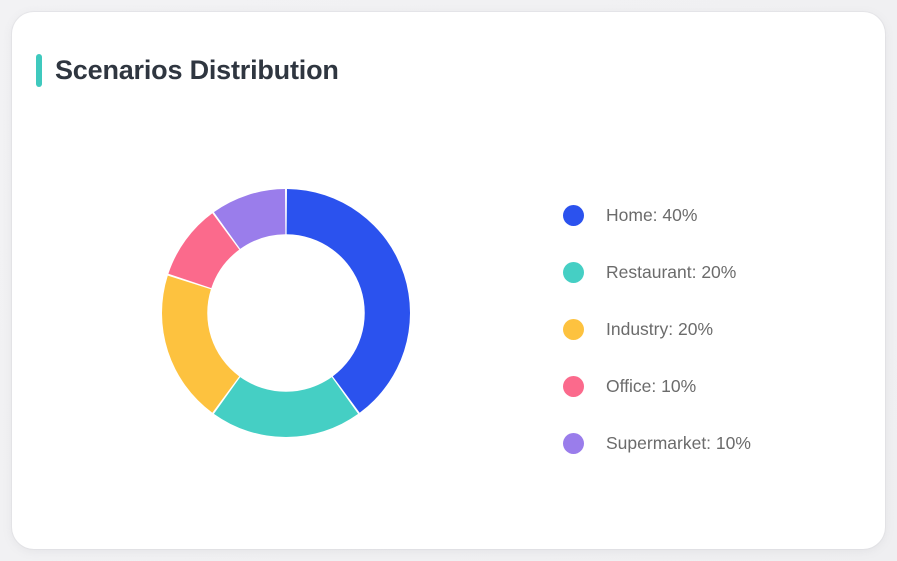 This screenshot has width=897, height=561. What do you see at coordinates (197, 69) in the screenshot?
I see `page-title: Scenarios Distribution` at bounding box center [197, 69].